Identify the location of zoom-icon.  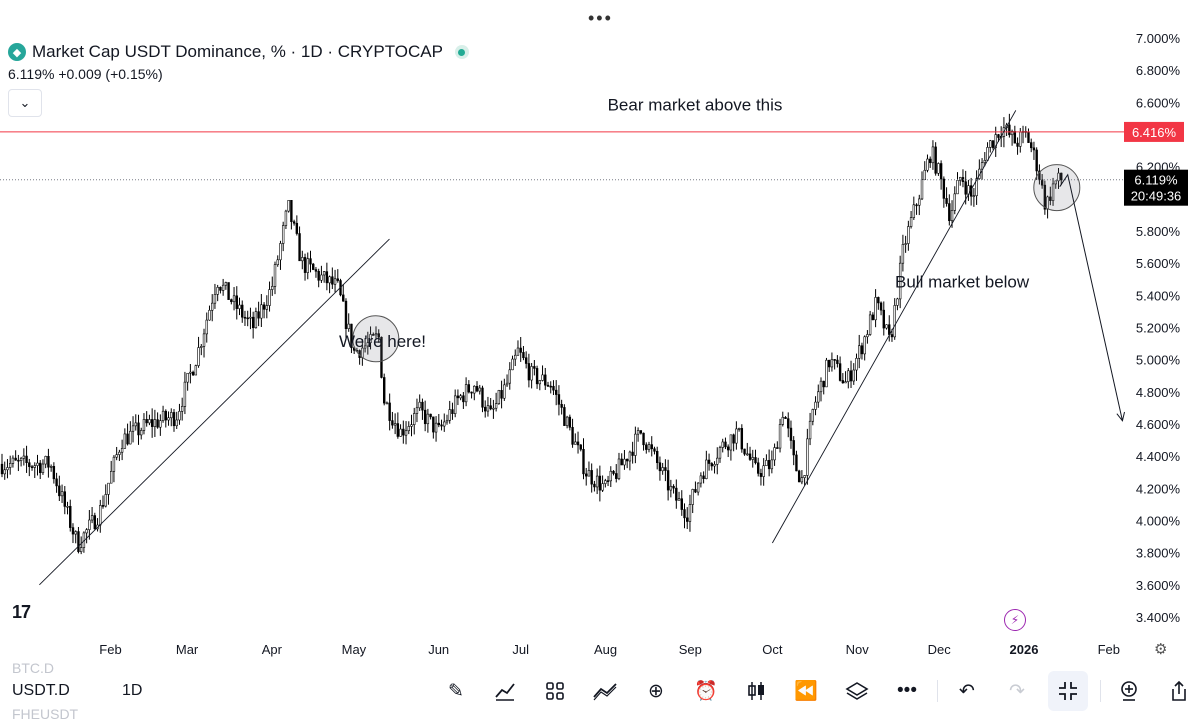
(1129, 691).